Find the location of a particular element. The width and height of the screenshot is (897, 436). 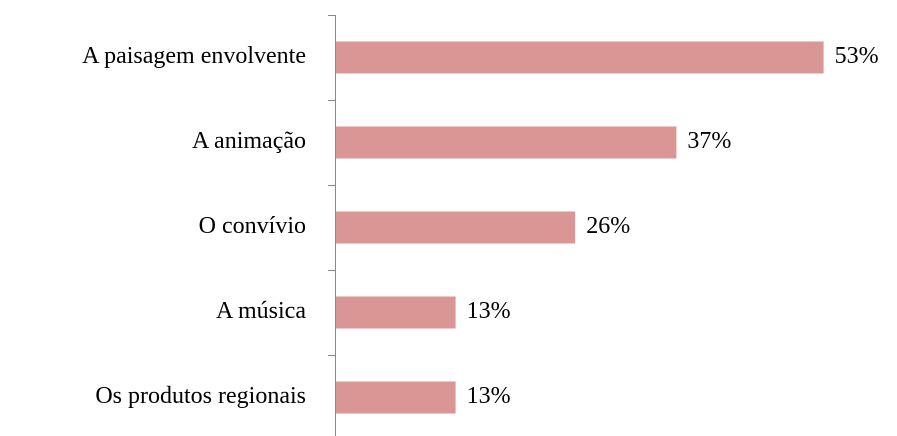

value-label: 37% is located at coordinates (709, 141).